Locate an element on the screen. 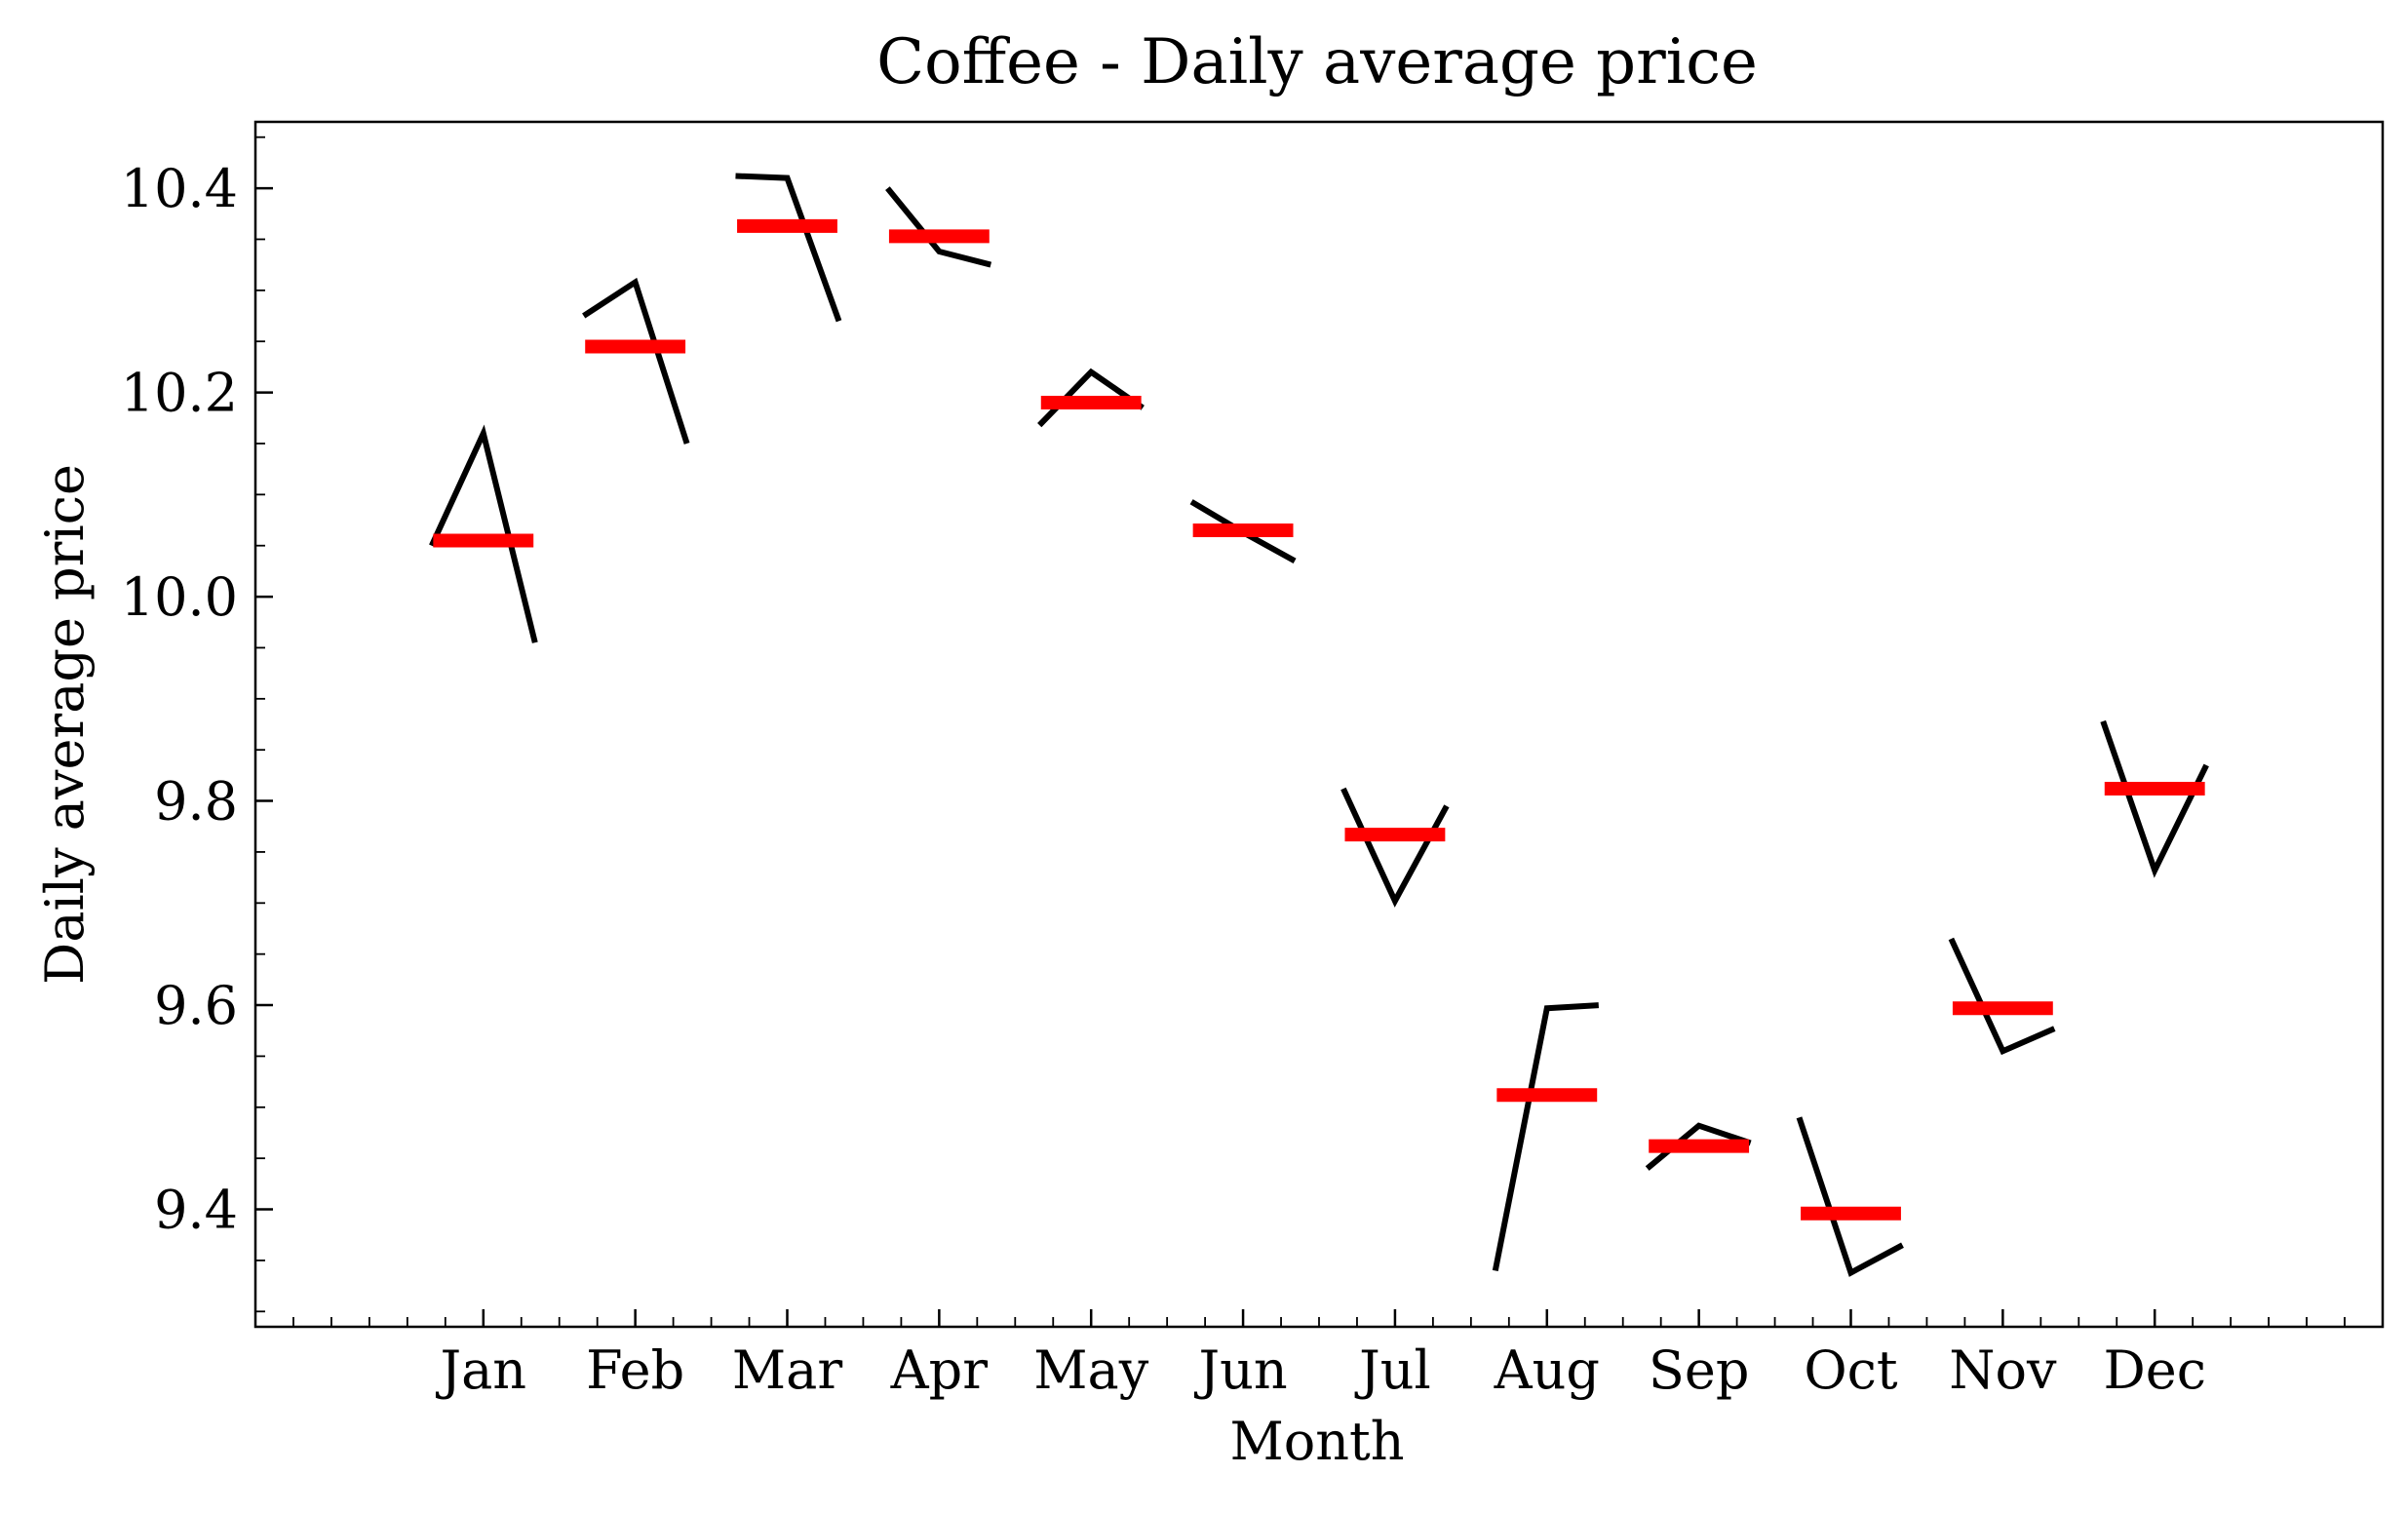  y-axis-label: Daily average price is located at coordinates (65, 724).